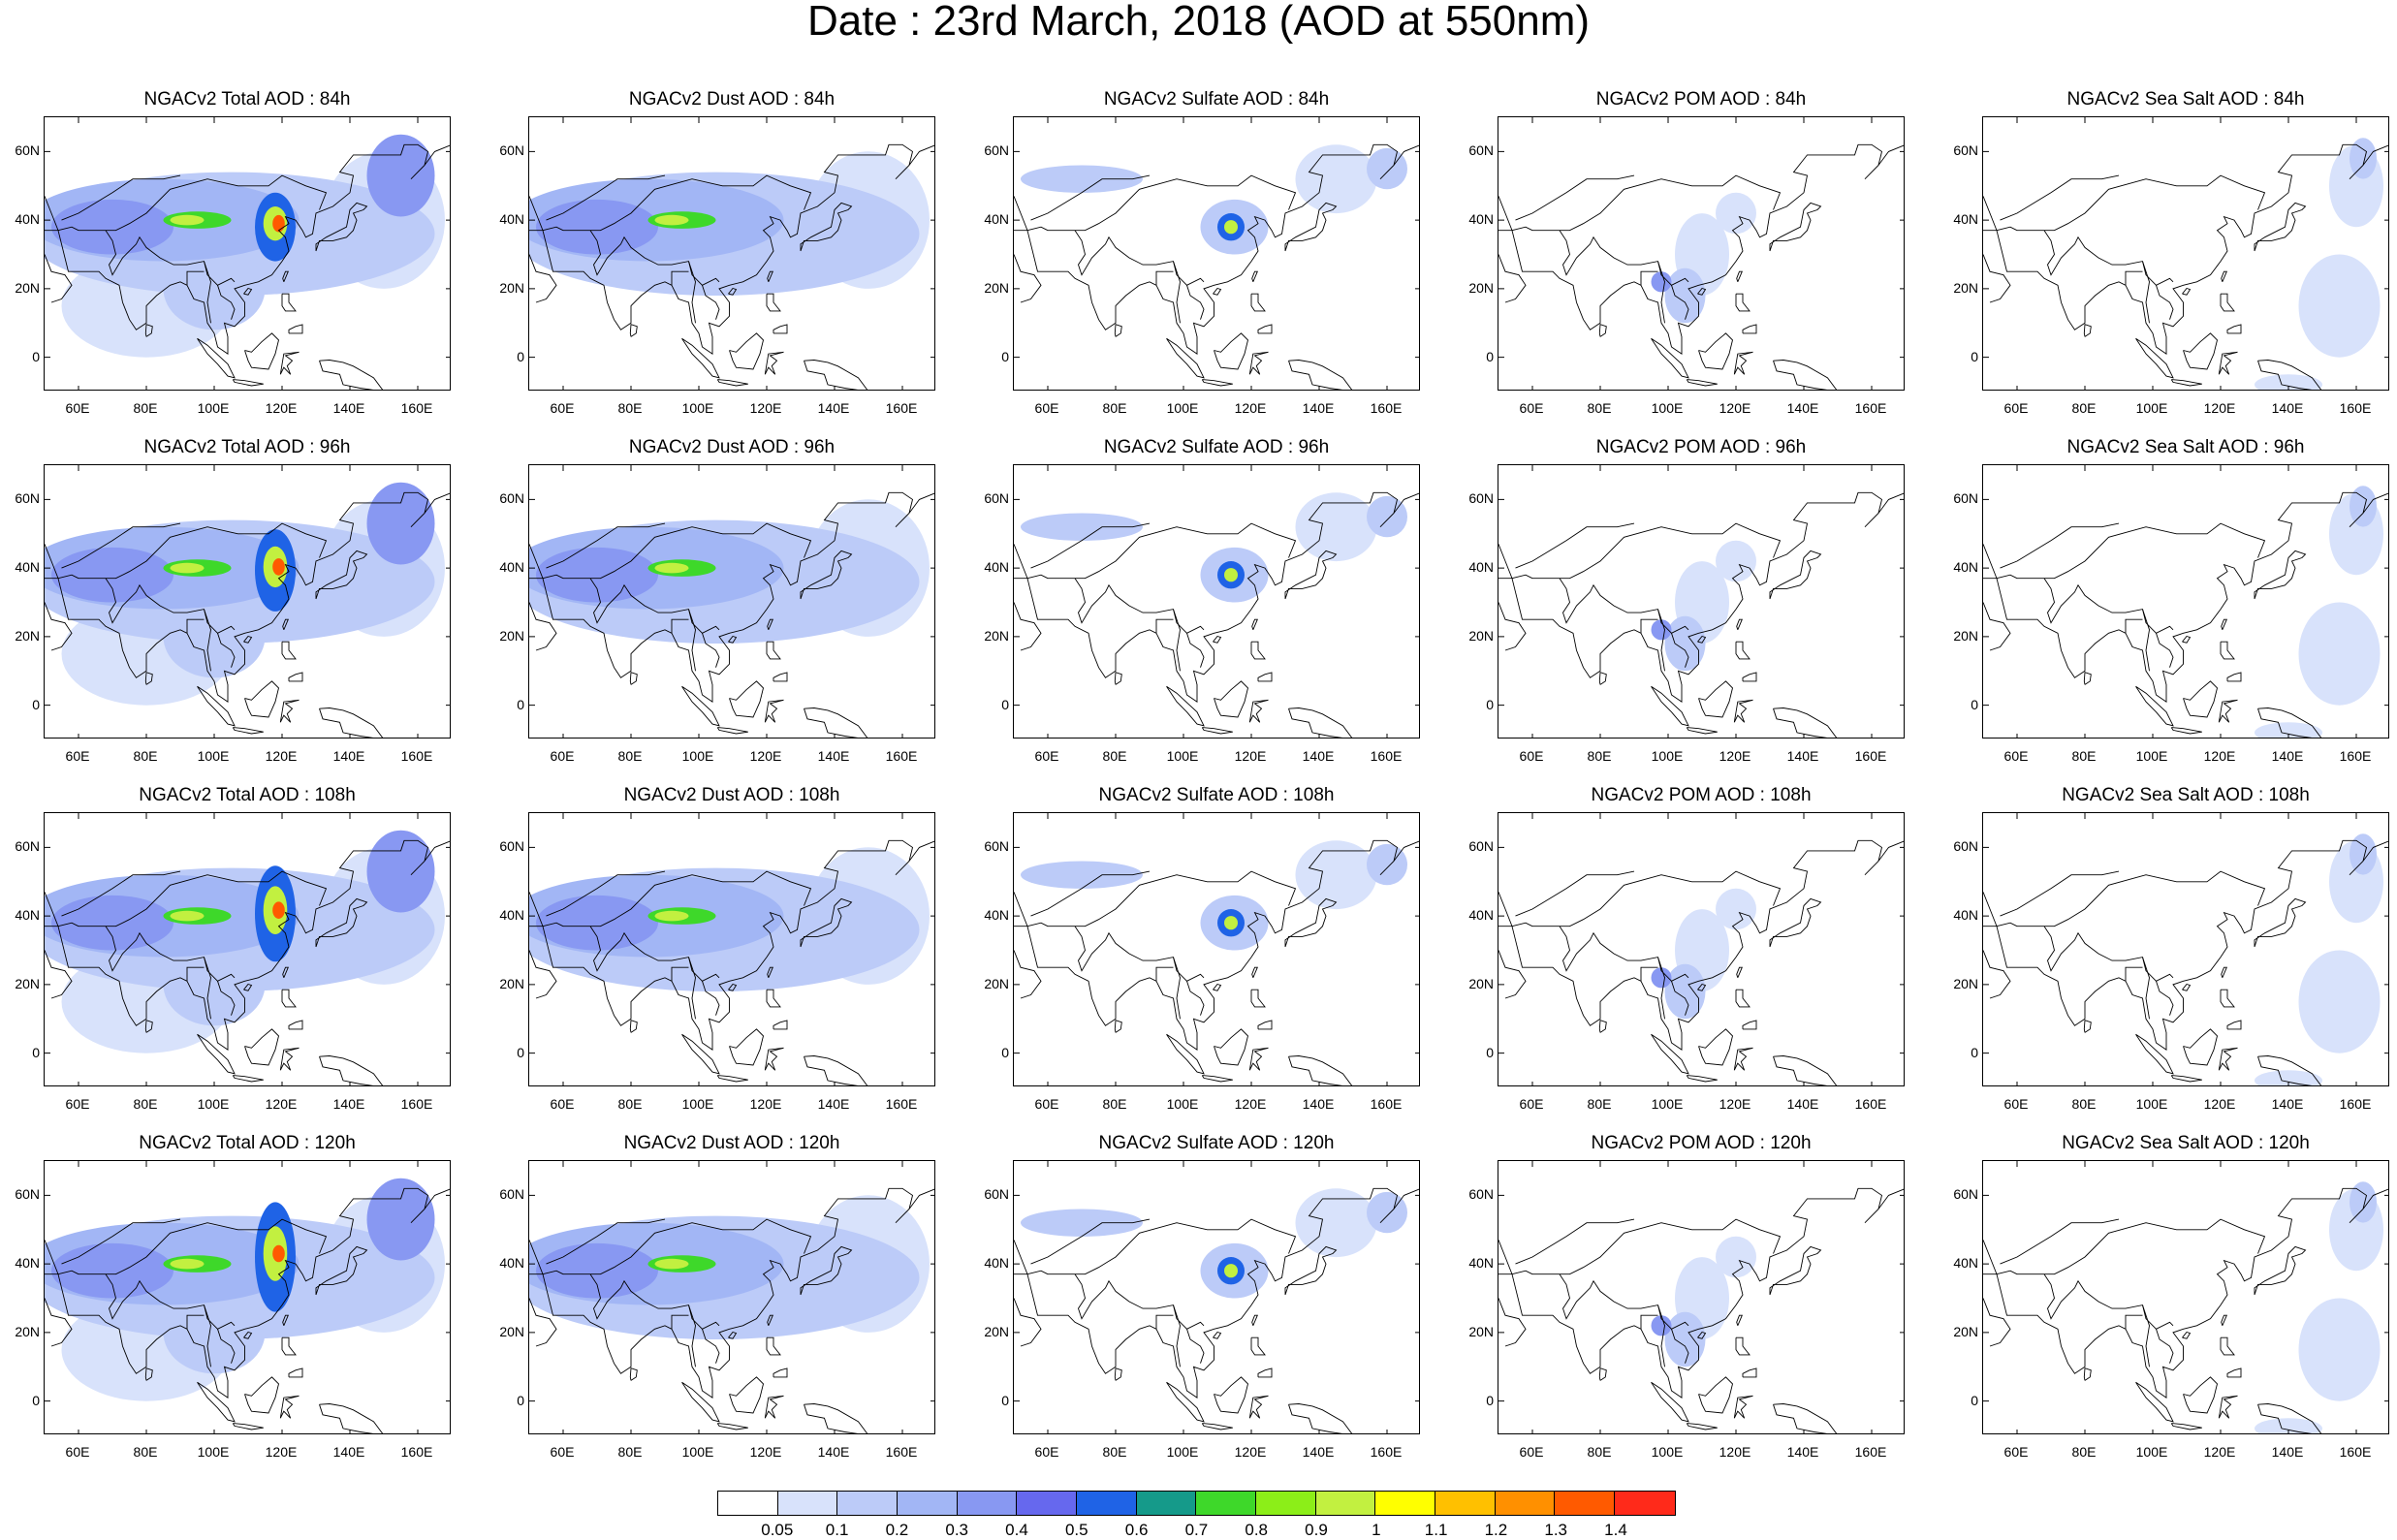 The image size is (2397, 1540). What do you see at coordinates (1701, 99) in the screenshot?
I see `panel-title-pom-84h: NGACv2 POM AOD : 84h` at bounding box center [1701, 99].